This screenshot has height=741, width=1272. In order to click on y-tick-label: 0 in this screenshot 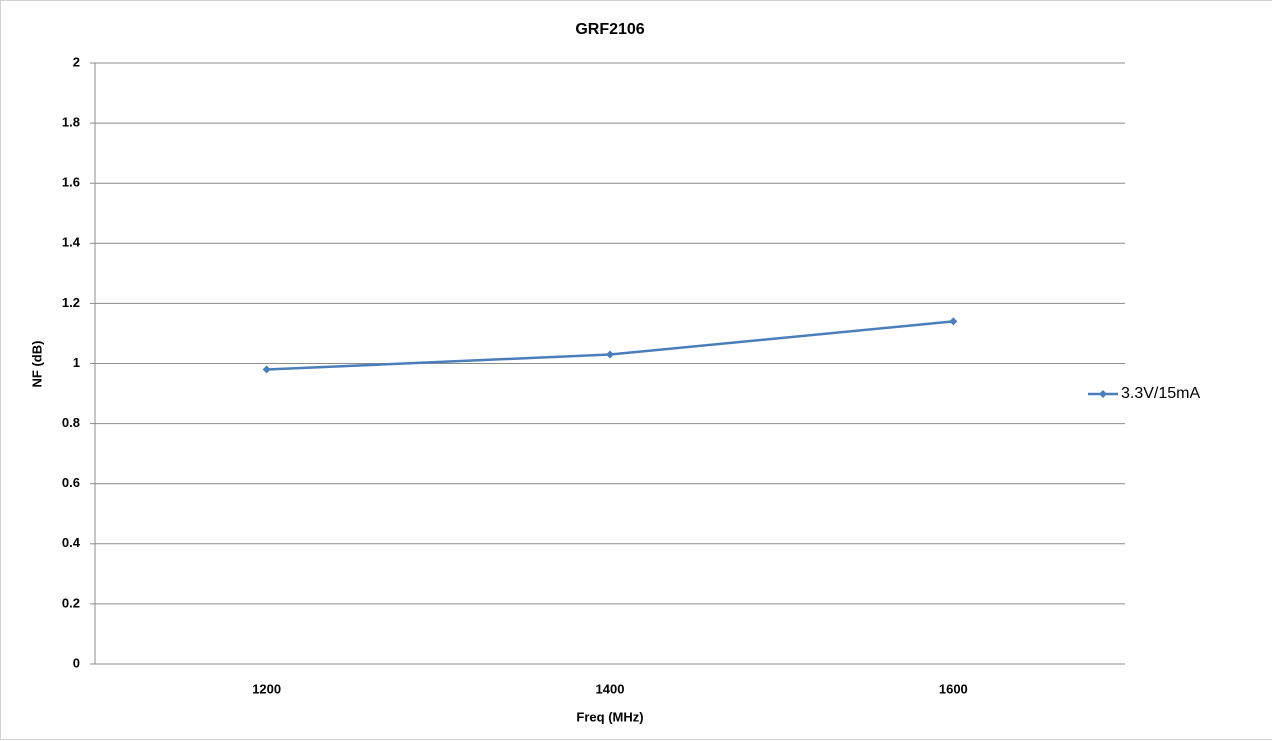, I will do `click(76, 662)`.